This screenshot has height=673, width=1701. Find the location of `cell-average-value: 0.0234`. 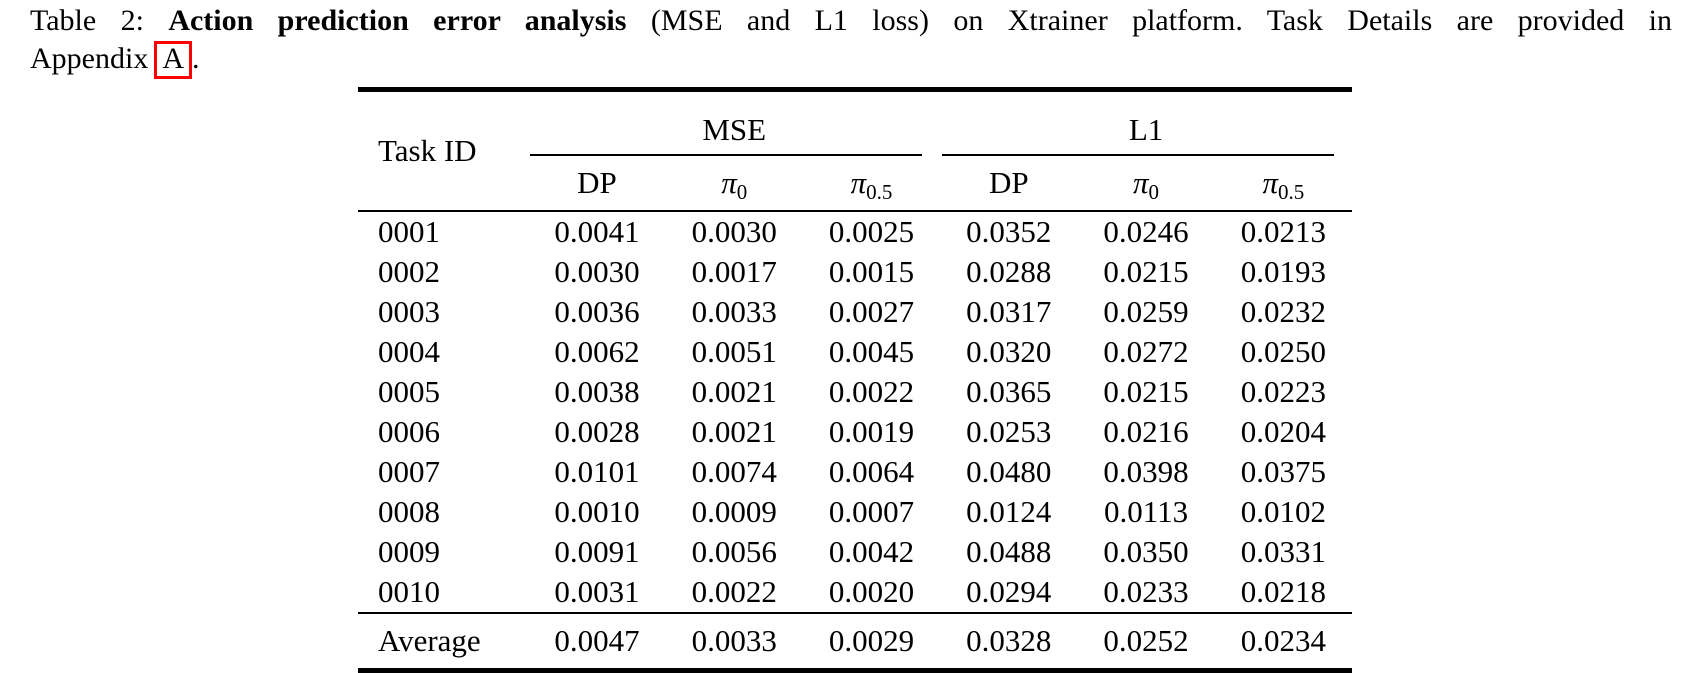

cell-average-value: 0.0234 is located at coordinates (1283, 641).